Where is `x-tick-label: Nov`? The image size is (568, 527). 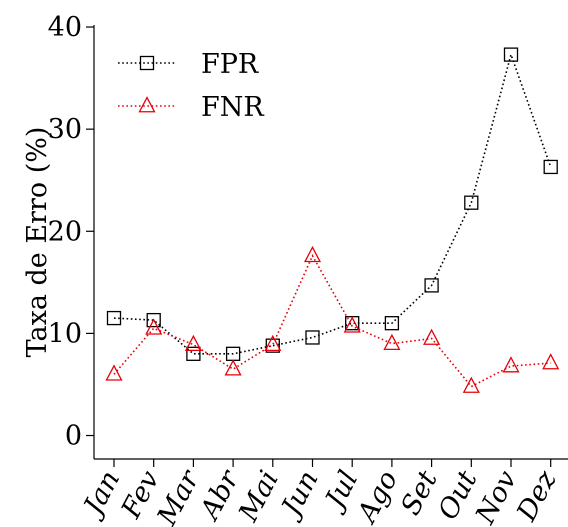
x-tick-label: Nov is located at coordinates (496, 496).